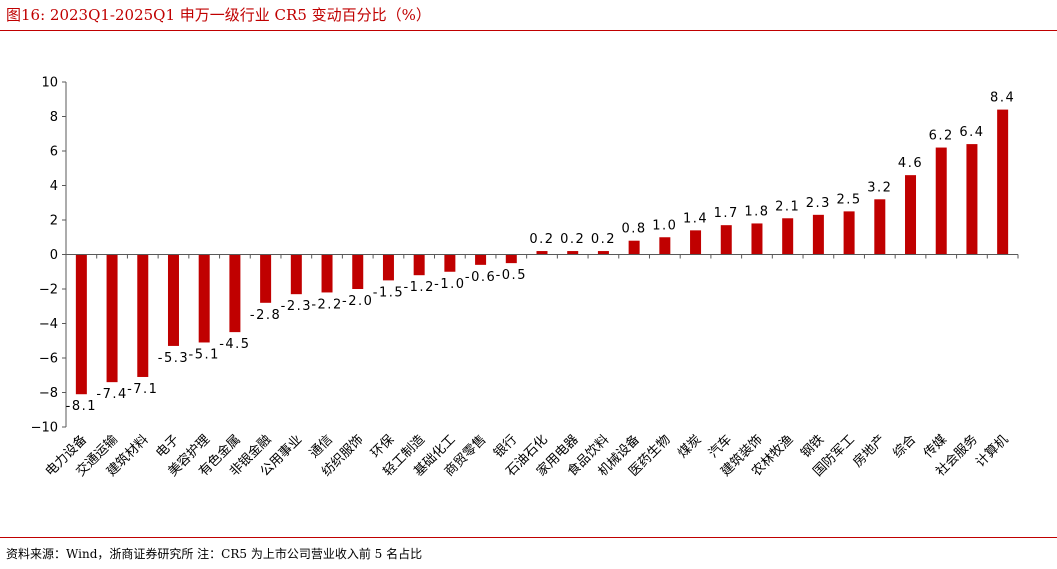 The image size is (1057, 569). Describe the element at coordinates (450, 263) in the screenshot. I see `bar-基础化工` at that location.